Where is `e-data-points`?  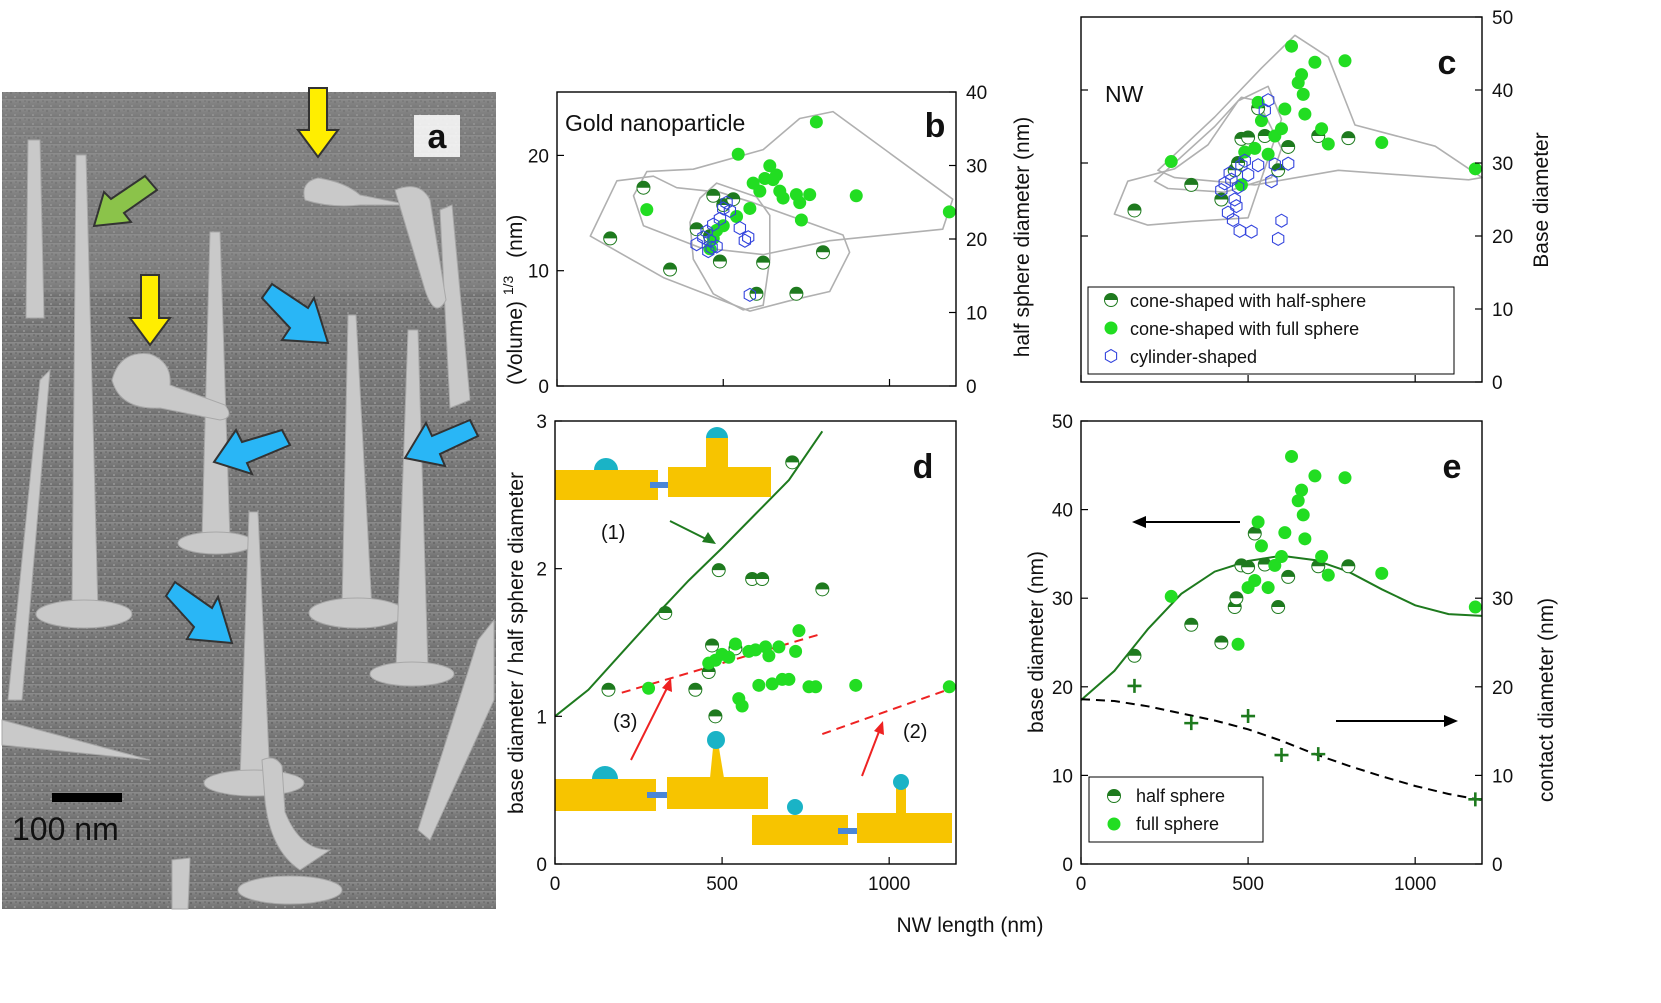
e-data-points is located at coordinates (1305, 628).